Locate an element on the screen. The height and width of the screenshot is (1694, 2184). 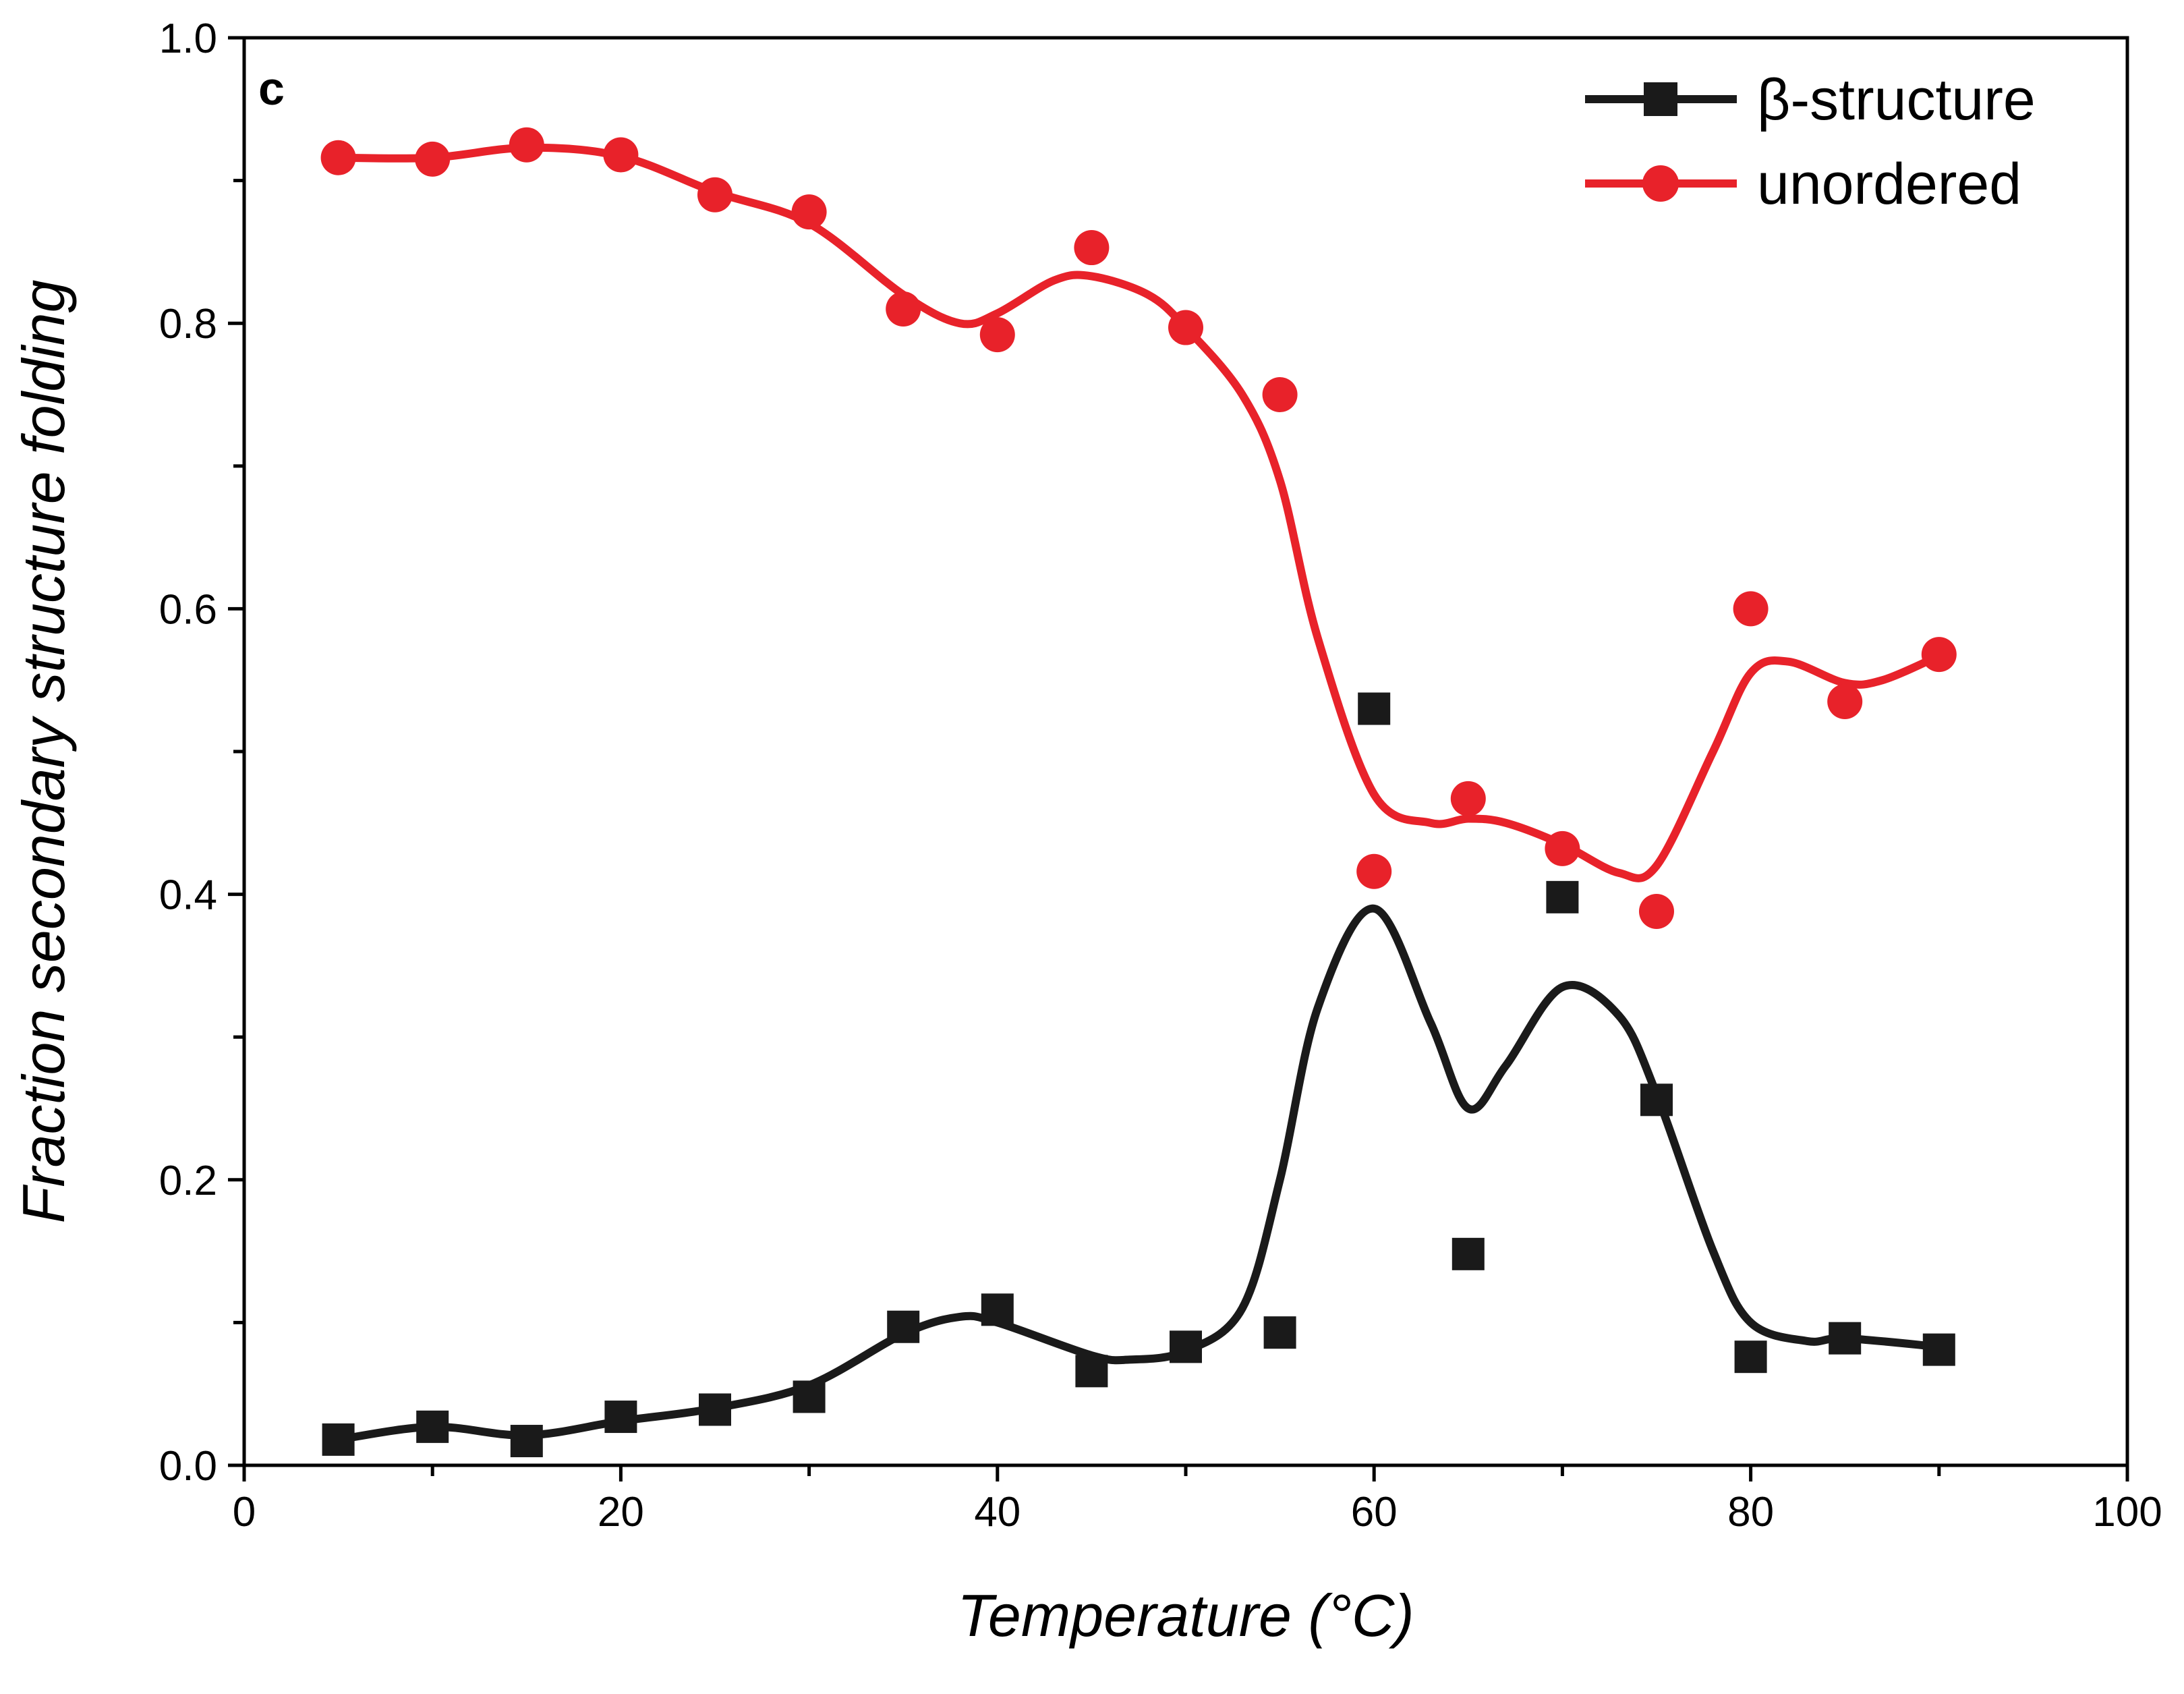
y-axis-title: Fraction secondary structure folding is located at coordinates (43, 751).